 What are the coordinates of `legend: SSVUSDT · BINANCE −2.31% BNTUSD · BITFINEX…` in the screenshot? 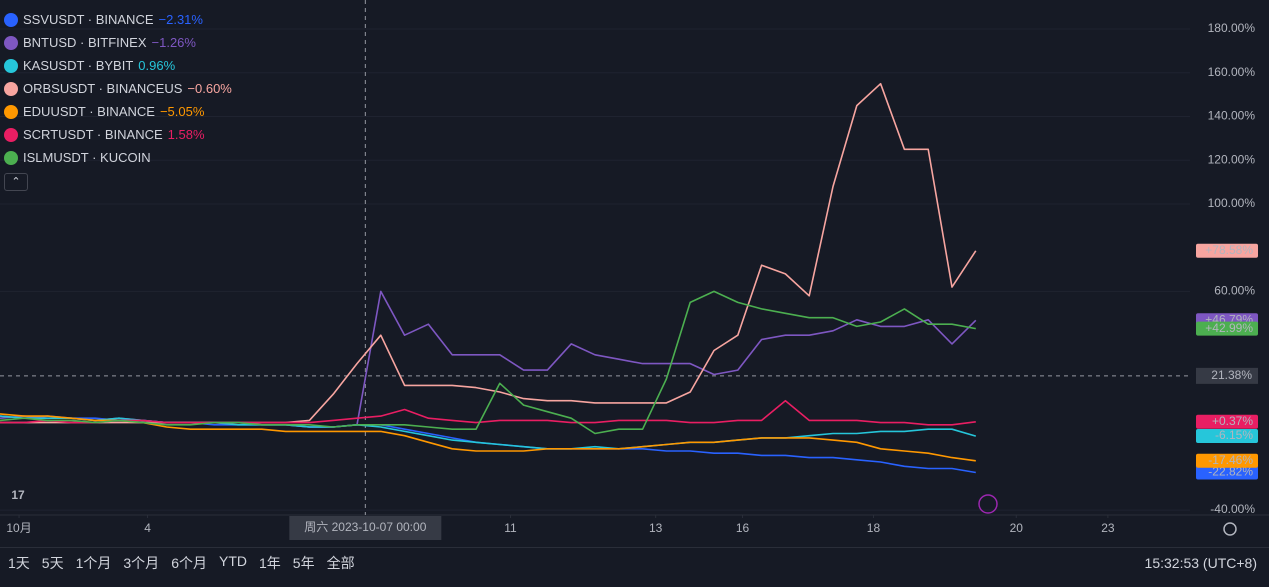 It's located at (118, 99).